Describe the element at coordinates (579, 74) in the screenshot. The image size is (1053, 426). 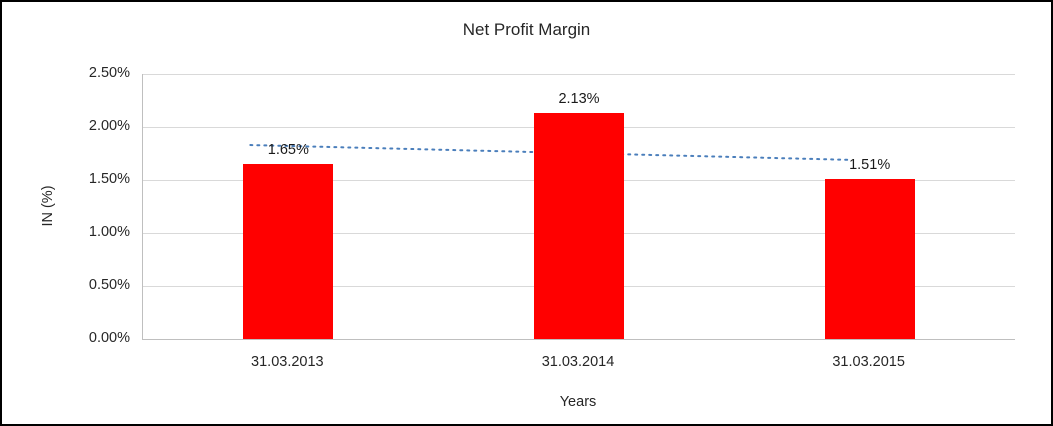
I see `gridline` at that location.